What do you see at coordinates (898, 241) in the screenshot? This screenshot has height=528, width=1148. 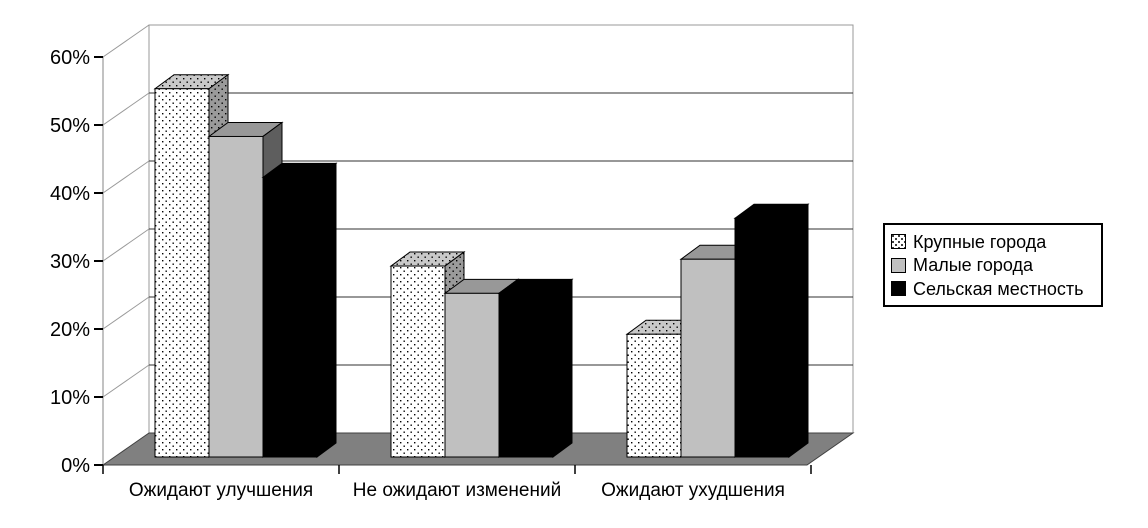 I see `legend-swatch-dotted-icon` at bounding box center [898, 241].